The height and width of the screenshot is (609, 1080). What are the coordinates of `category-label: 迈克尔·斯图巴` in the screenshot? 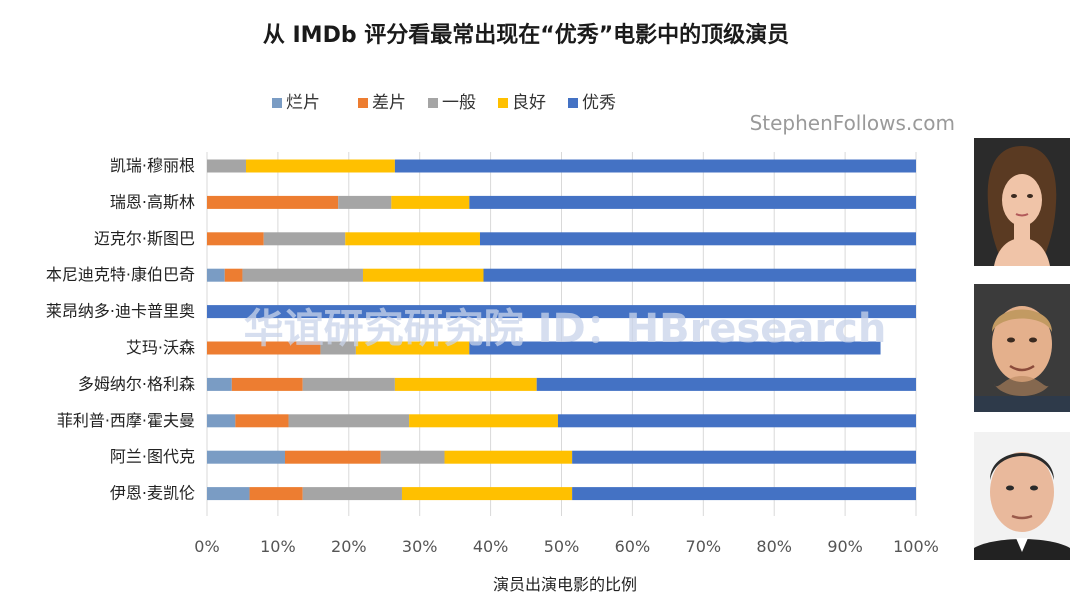 It's located at (144, 238).